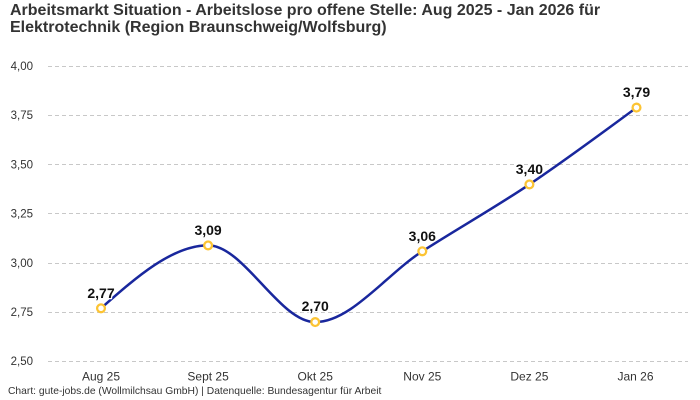 This screenshot has width=700, height=400. What do you see at coordinates (100, 293) in the screenshot?
I see `svg-text: 2,77` at bounding box center [100, 293].